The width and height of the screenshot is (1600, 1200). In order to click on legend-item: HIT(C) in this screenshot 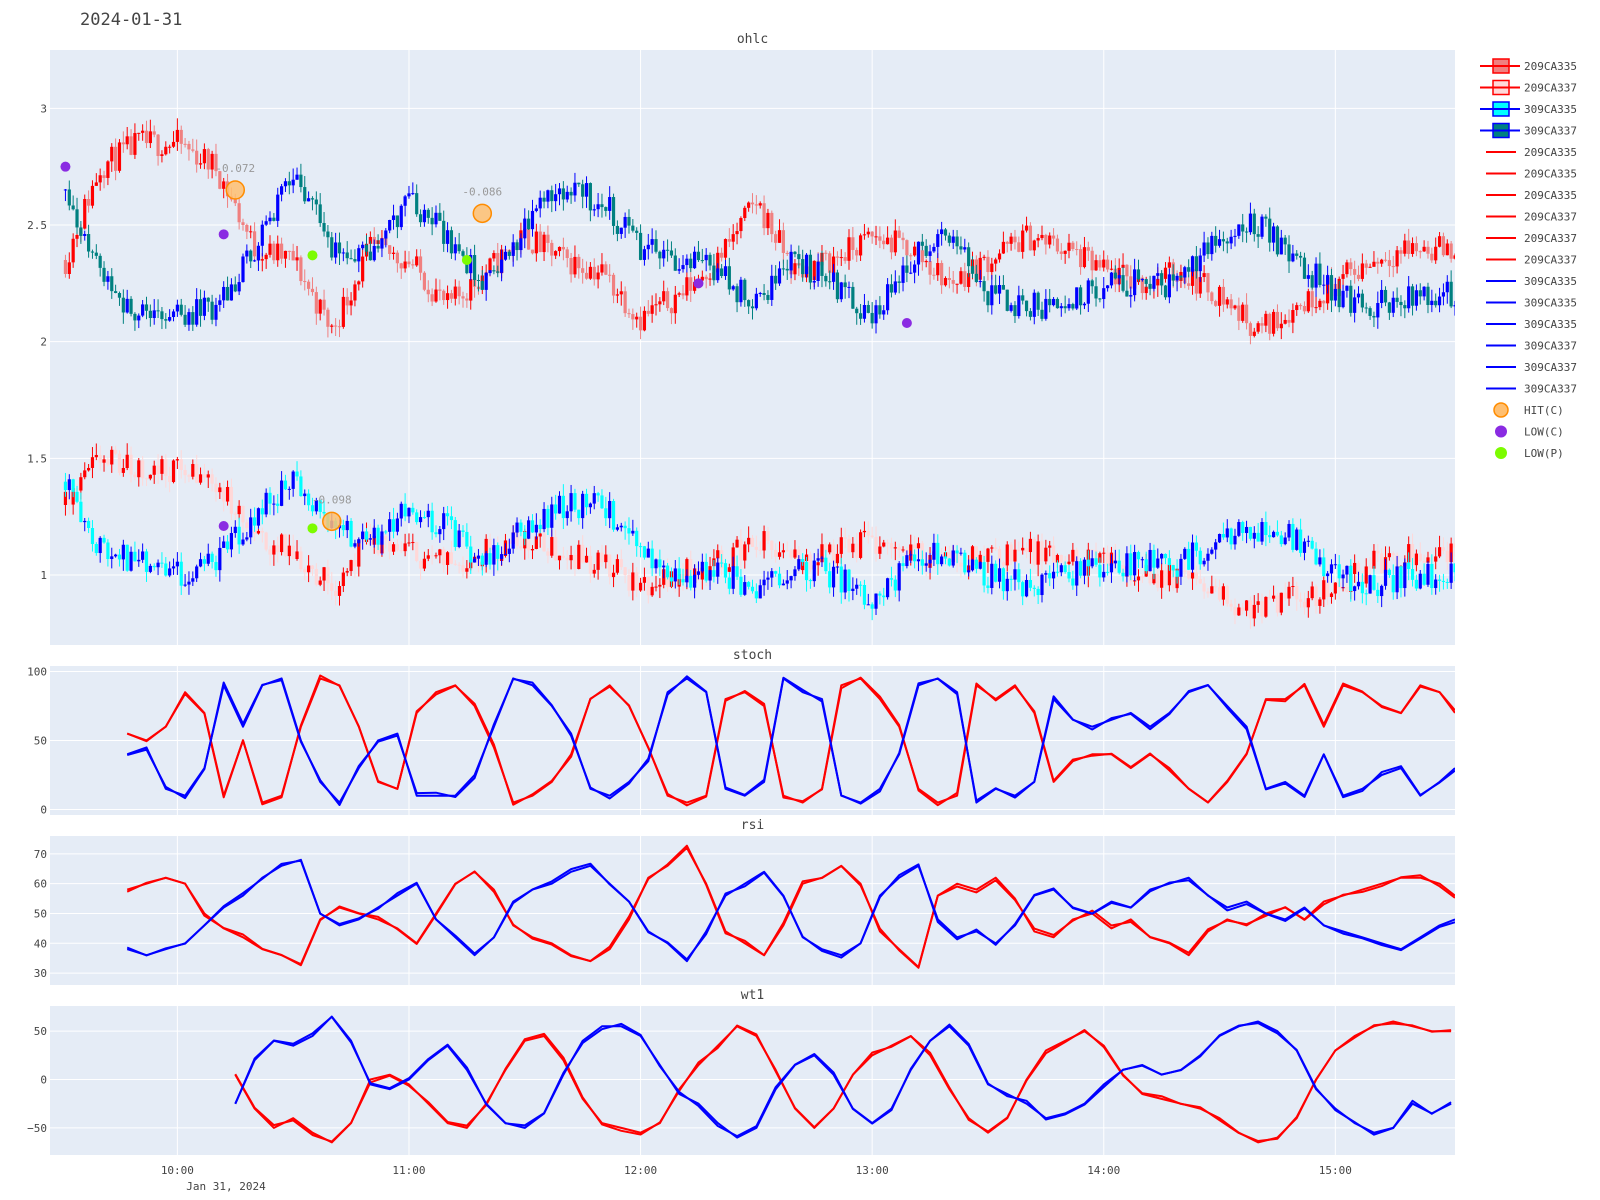, I will do `click(1528, 410)`.